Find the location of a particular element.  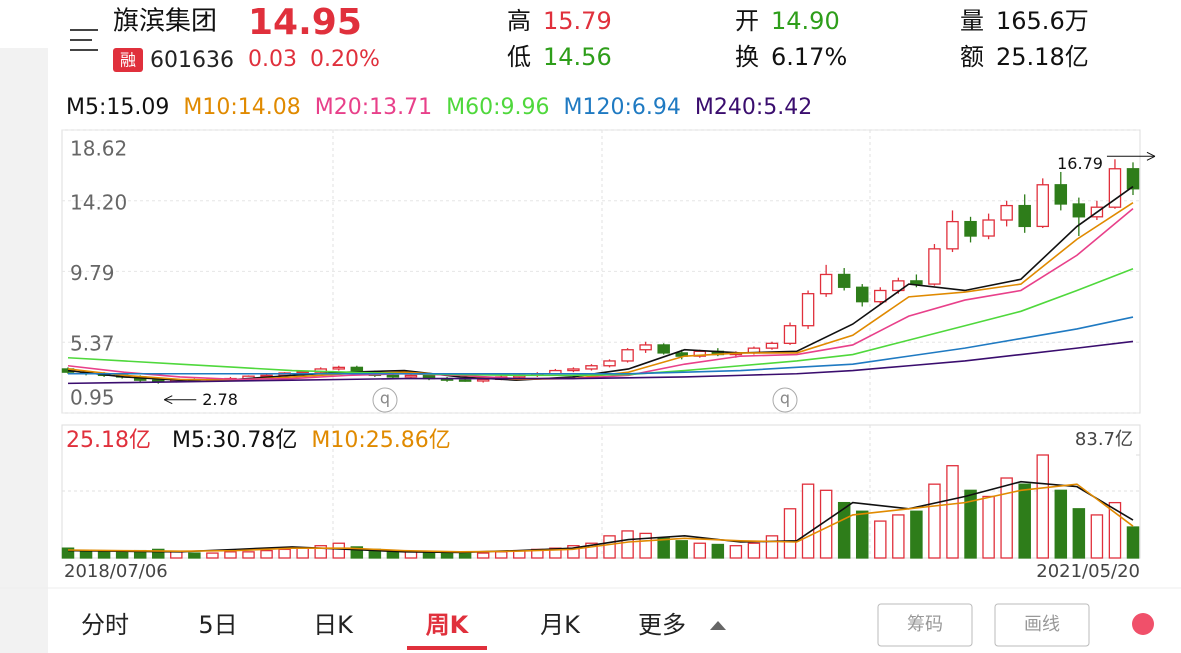

tab: 5日 is located at coordinates (217, 625).